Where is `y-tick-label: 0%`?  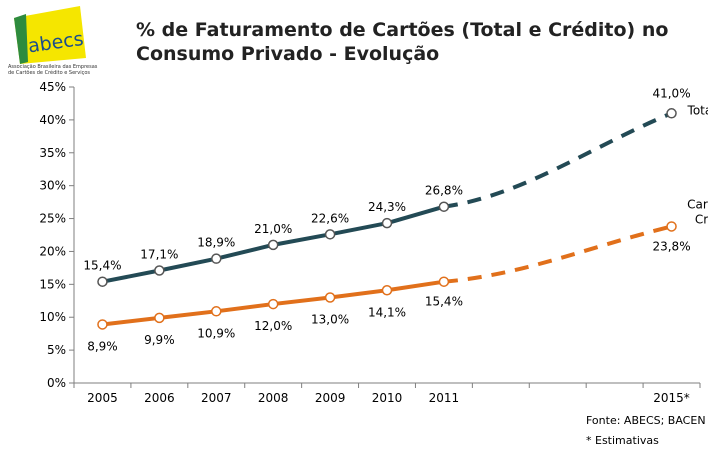 y-tick-label: 0% is located at coordinates (56, 383).